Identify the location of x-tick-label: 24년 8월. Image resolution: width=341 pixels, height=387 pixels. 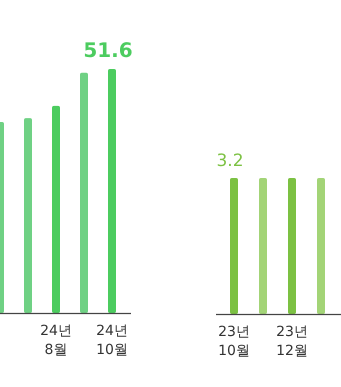
(56, 340).